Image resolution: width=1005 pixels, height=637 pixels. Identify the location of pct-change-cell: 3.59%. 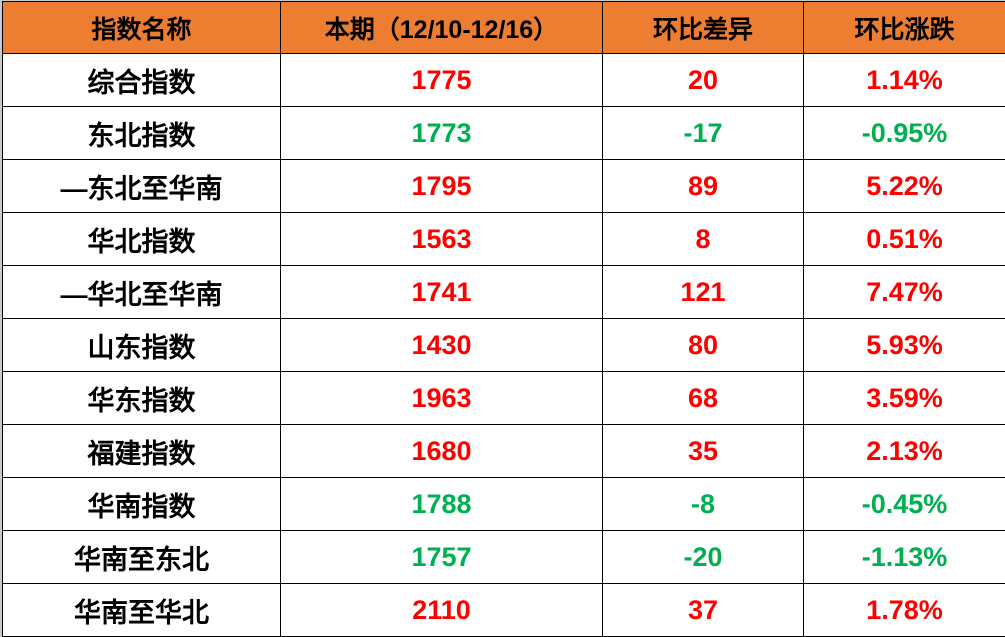
(904, 398).